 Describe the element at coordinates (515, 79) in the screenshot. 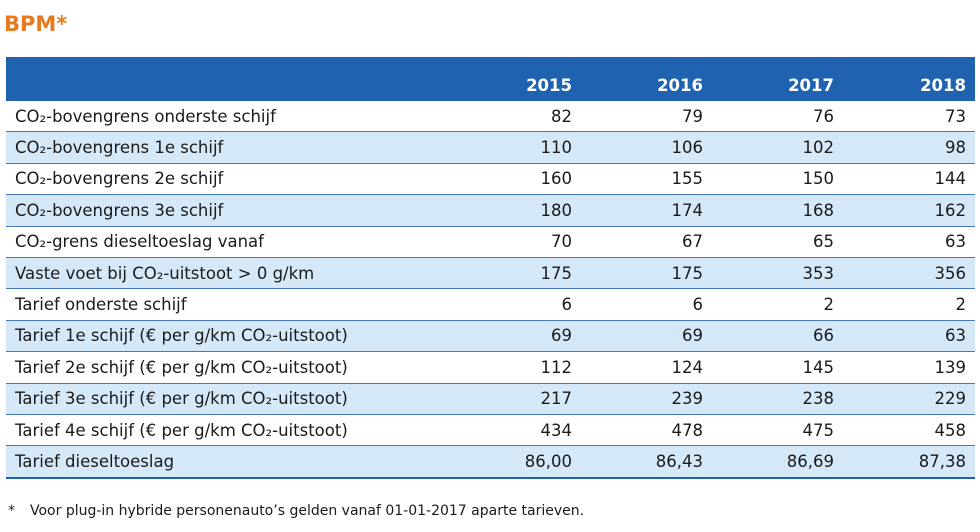

I see `header-year-2015: 2015` at that location.